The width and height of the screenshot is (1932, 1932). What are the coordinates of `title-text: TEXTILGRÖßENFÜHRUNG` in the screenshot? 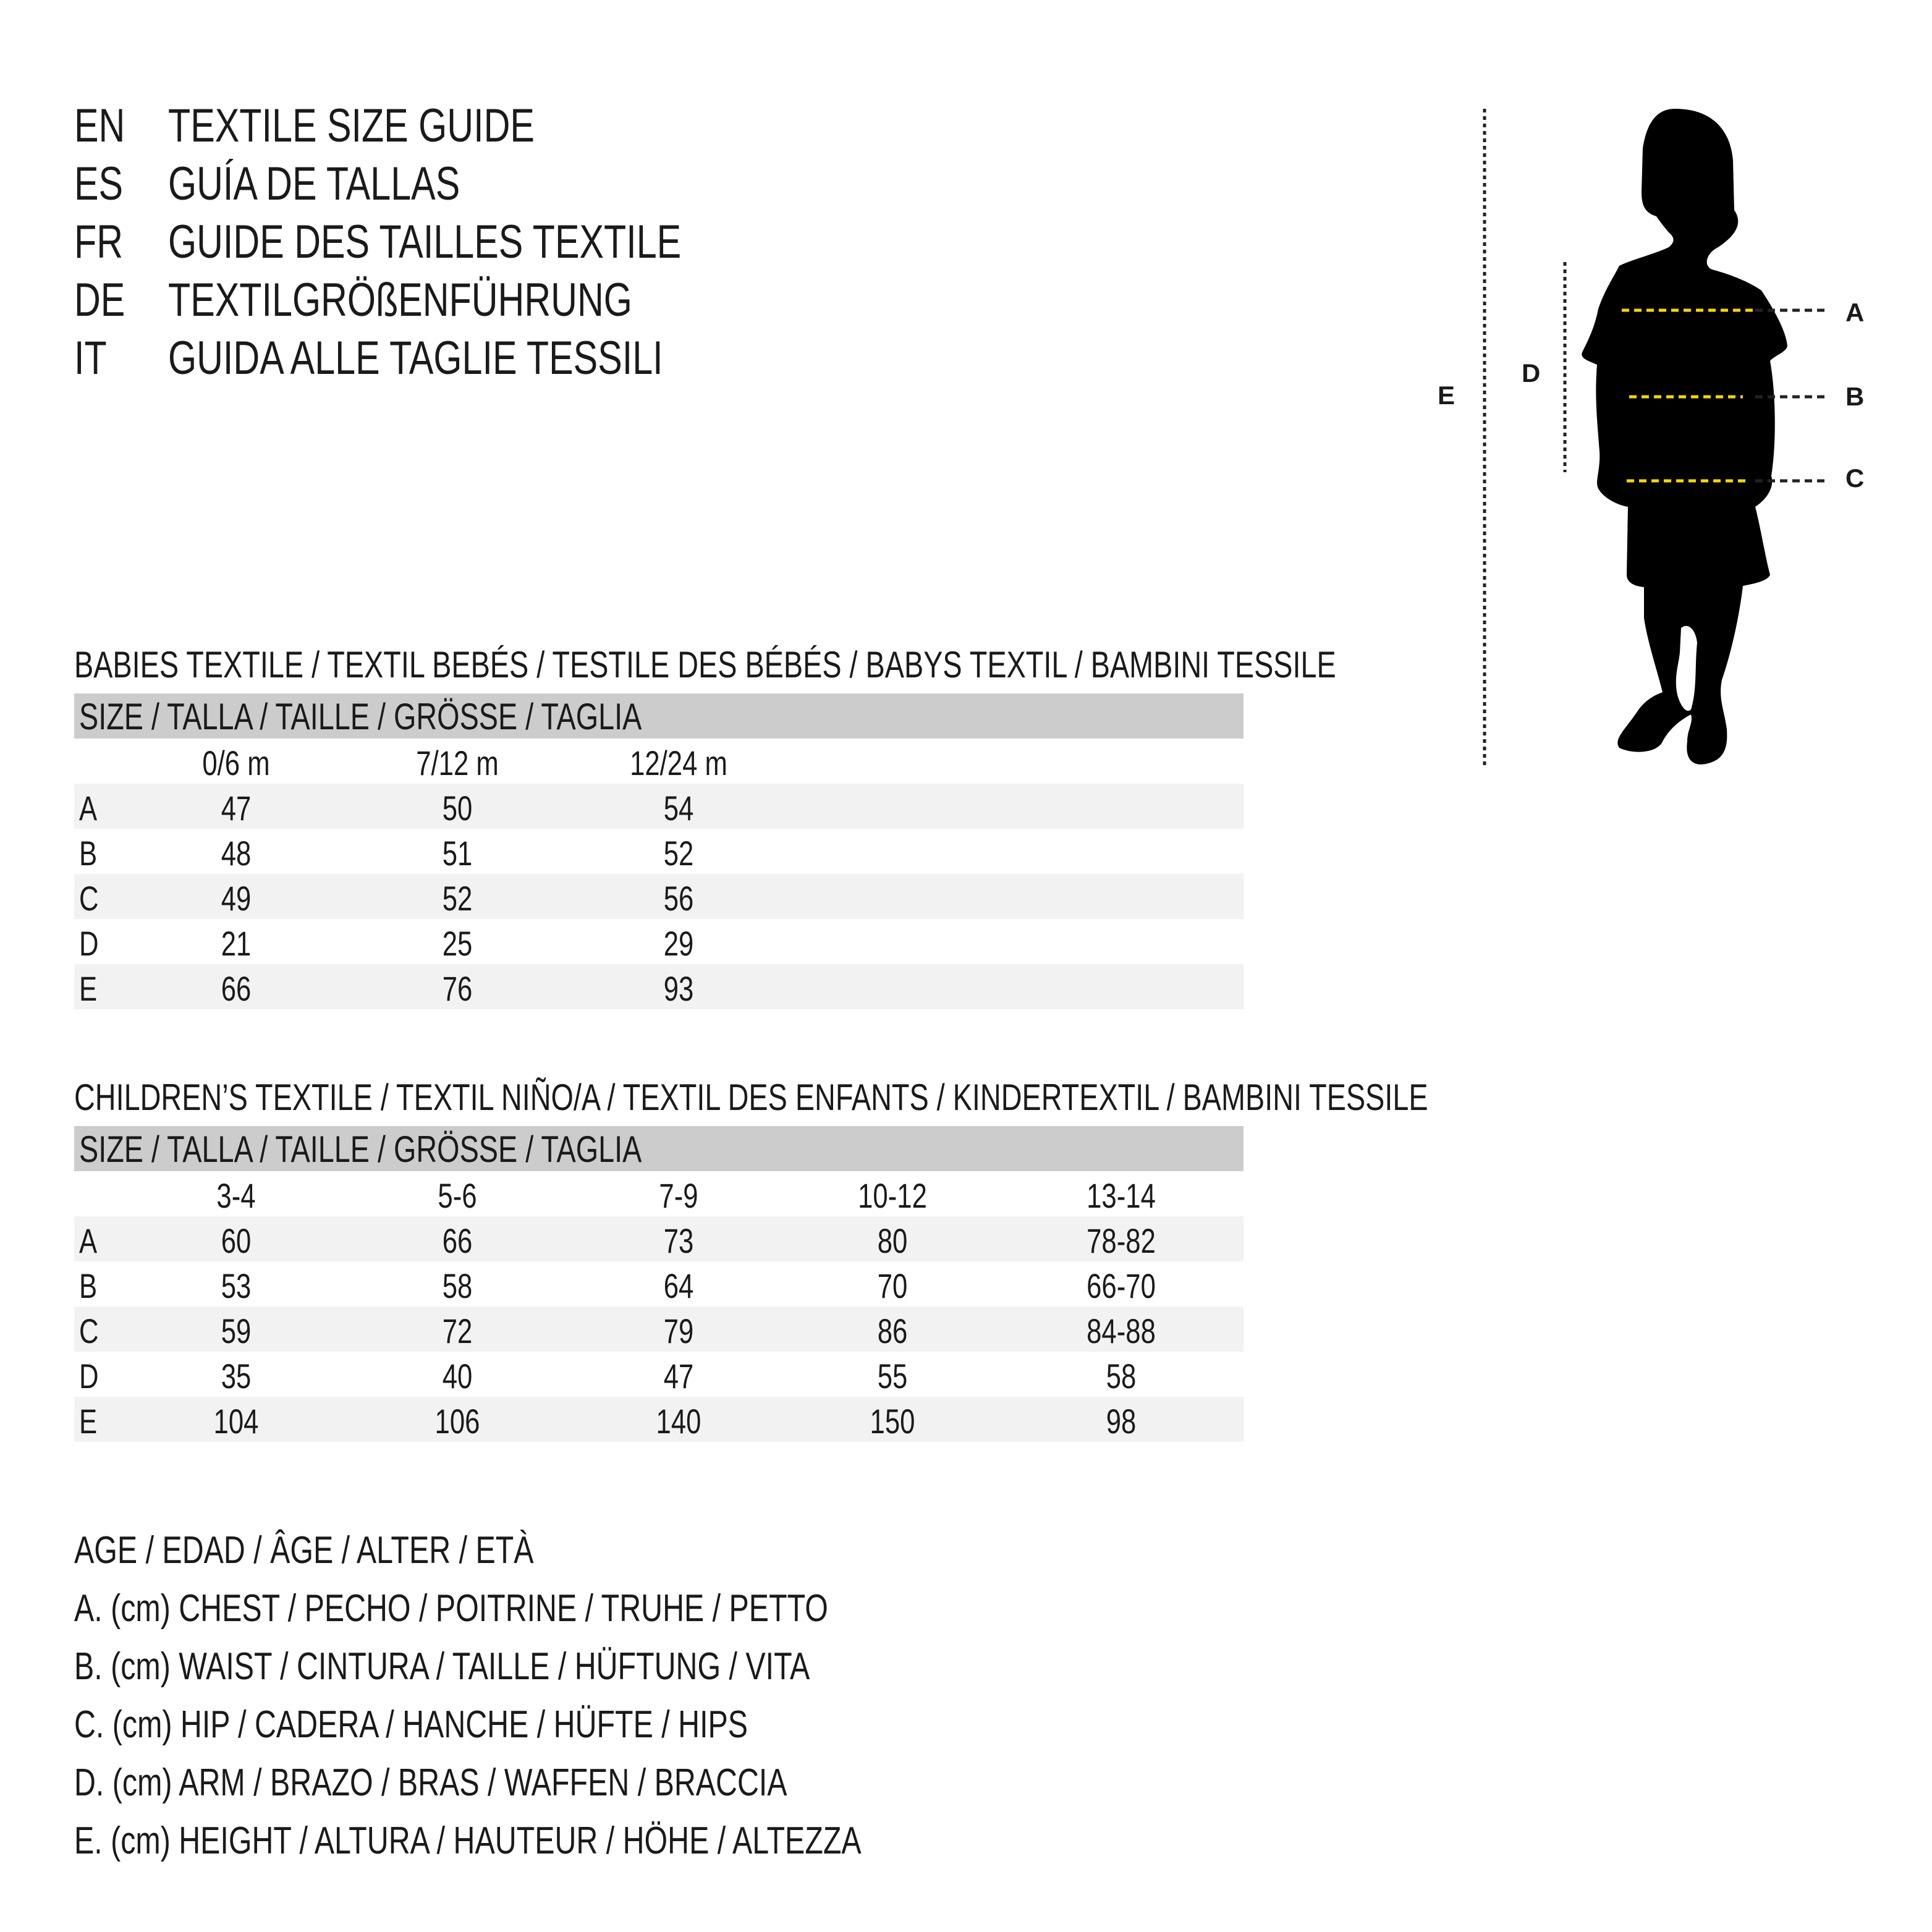 It's located at (465, 300).